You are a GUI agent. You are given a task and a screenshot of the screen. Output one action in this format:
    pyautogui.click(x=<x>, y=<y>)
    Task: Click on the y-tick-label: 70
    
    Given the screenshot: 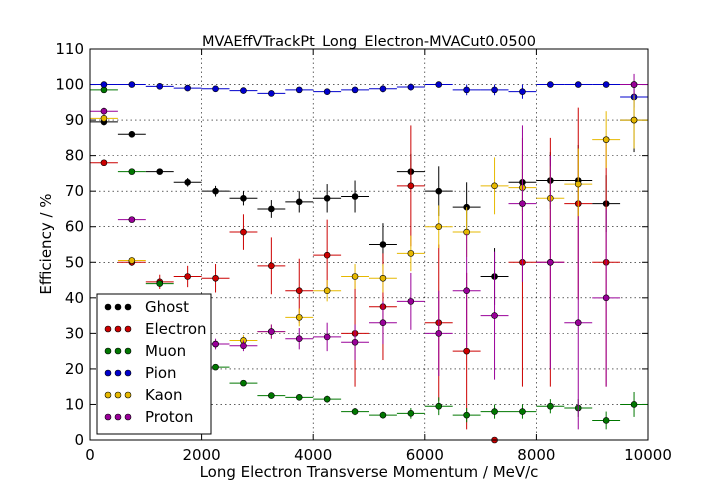 What is the action you would take?
    pyautogui.click(x=74, y=191)
    